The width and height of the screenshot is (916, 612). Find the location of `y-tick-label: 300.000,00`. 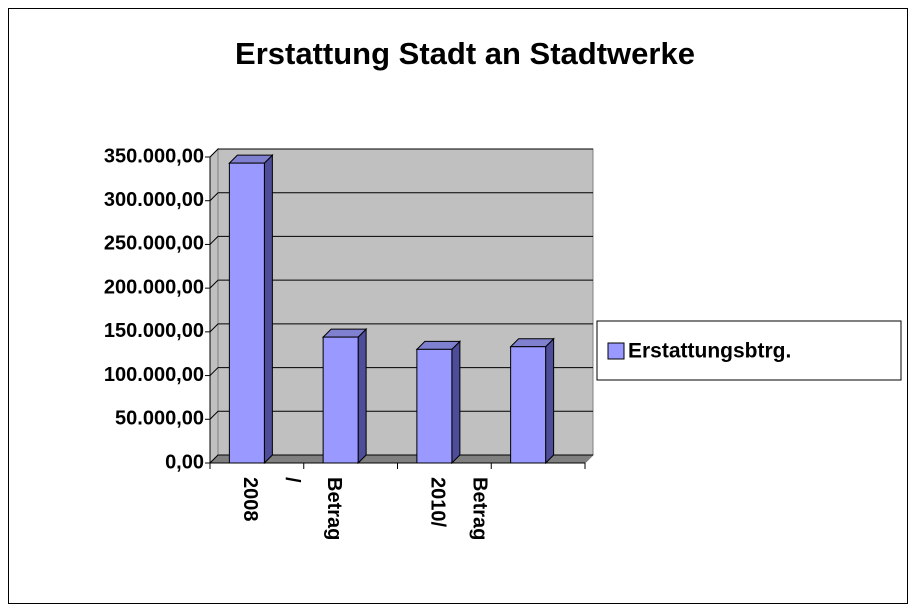

y-tick-label: 300.000,00 is located at coordinates (154, 200).